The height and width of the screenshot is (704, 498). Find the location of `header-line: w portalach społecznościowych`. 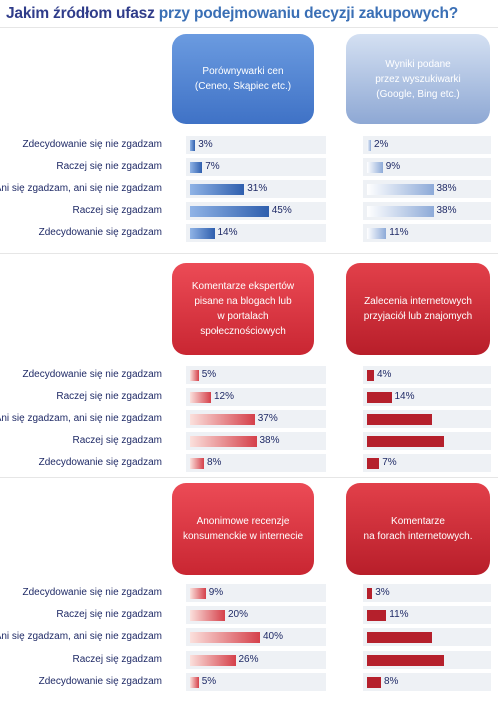

header-line: w portalach społecznościowych is located at coordinates (243, 324).